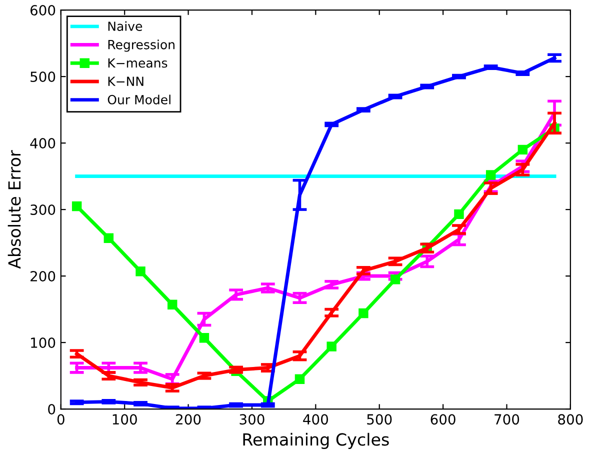 The height and width of the screenshot is (457, 603). I want to click on x-tick-label: 800, so click(570, 419).